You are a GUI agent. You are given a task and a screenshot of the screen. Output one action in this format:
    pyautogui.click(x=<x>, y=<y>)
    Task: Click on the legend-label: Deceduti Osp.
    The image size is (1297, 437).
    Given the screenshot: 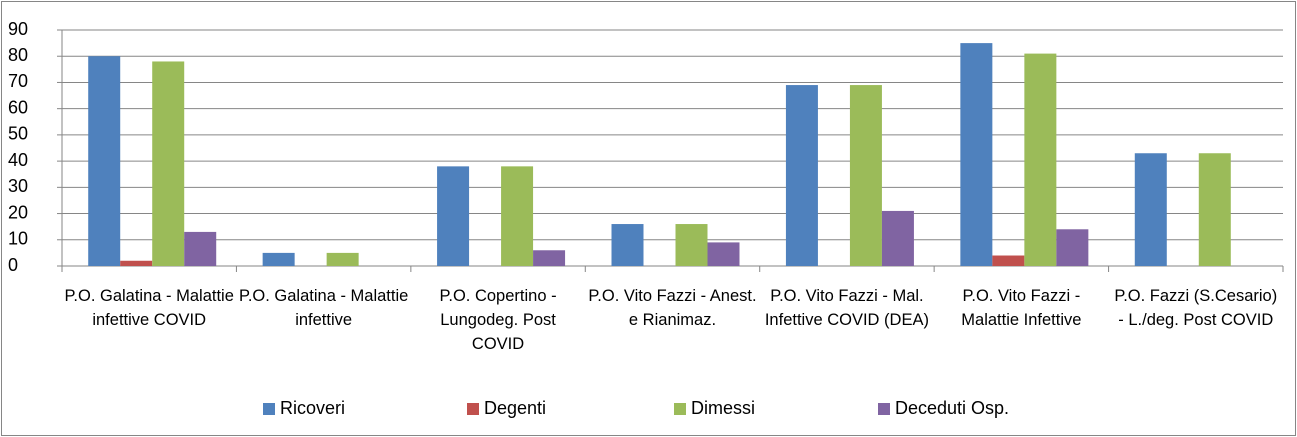 What is the action you would take?
    pyautogui.click(x=952, y=408)
    